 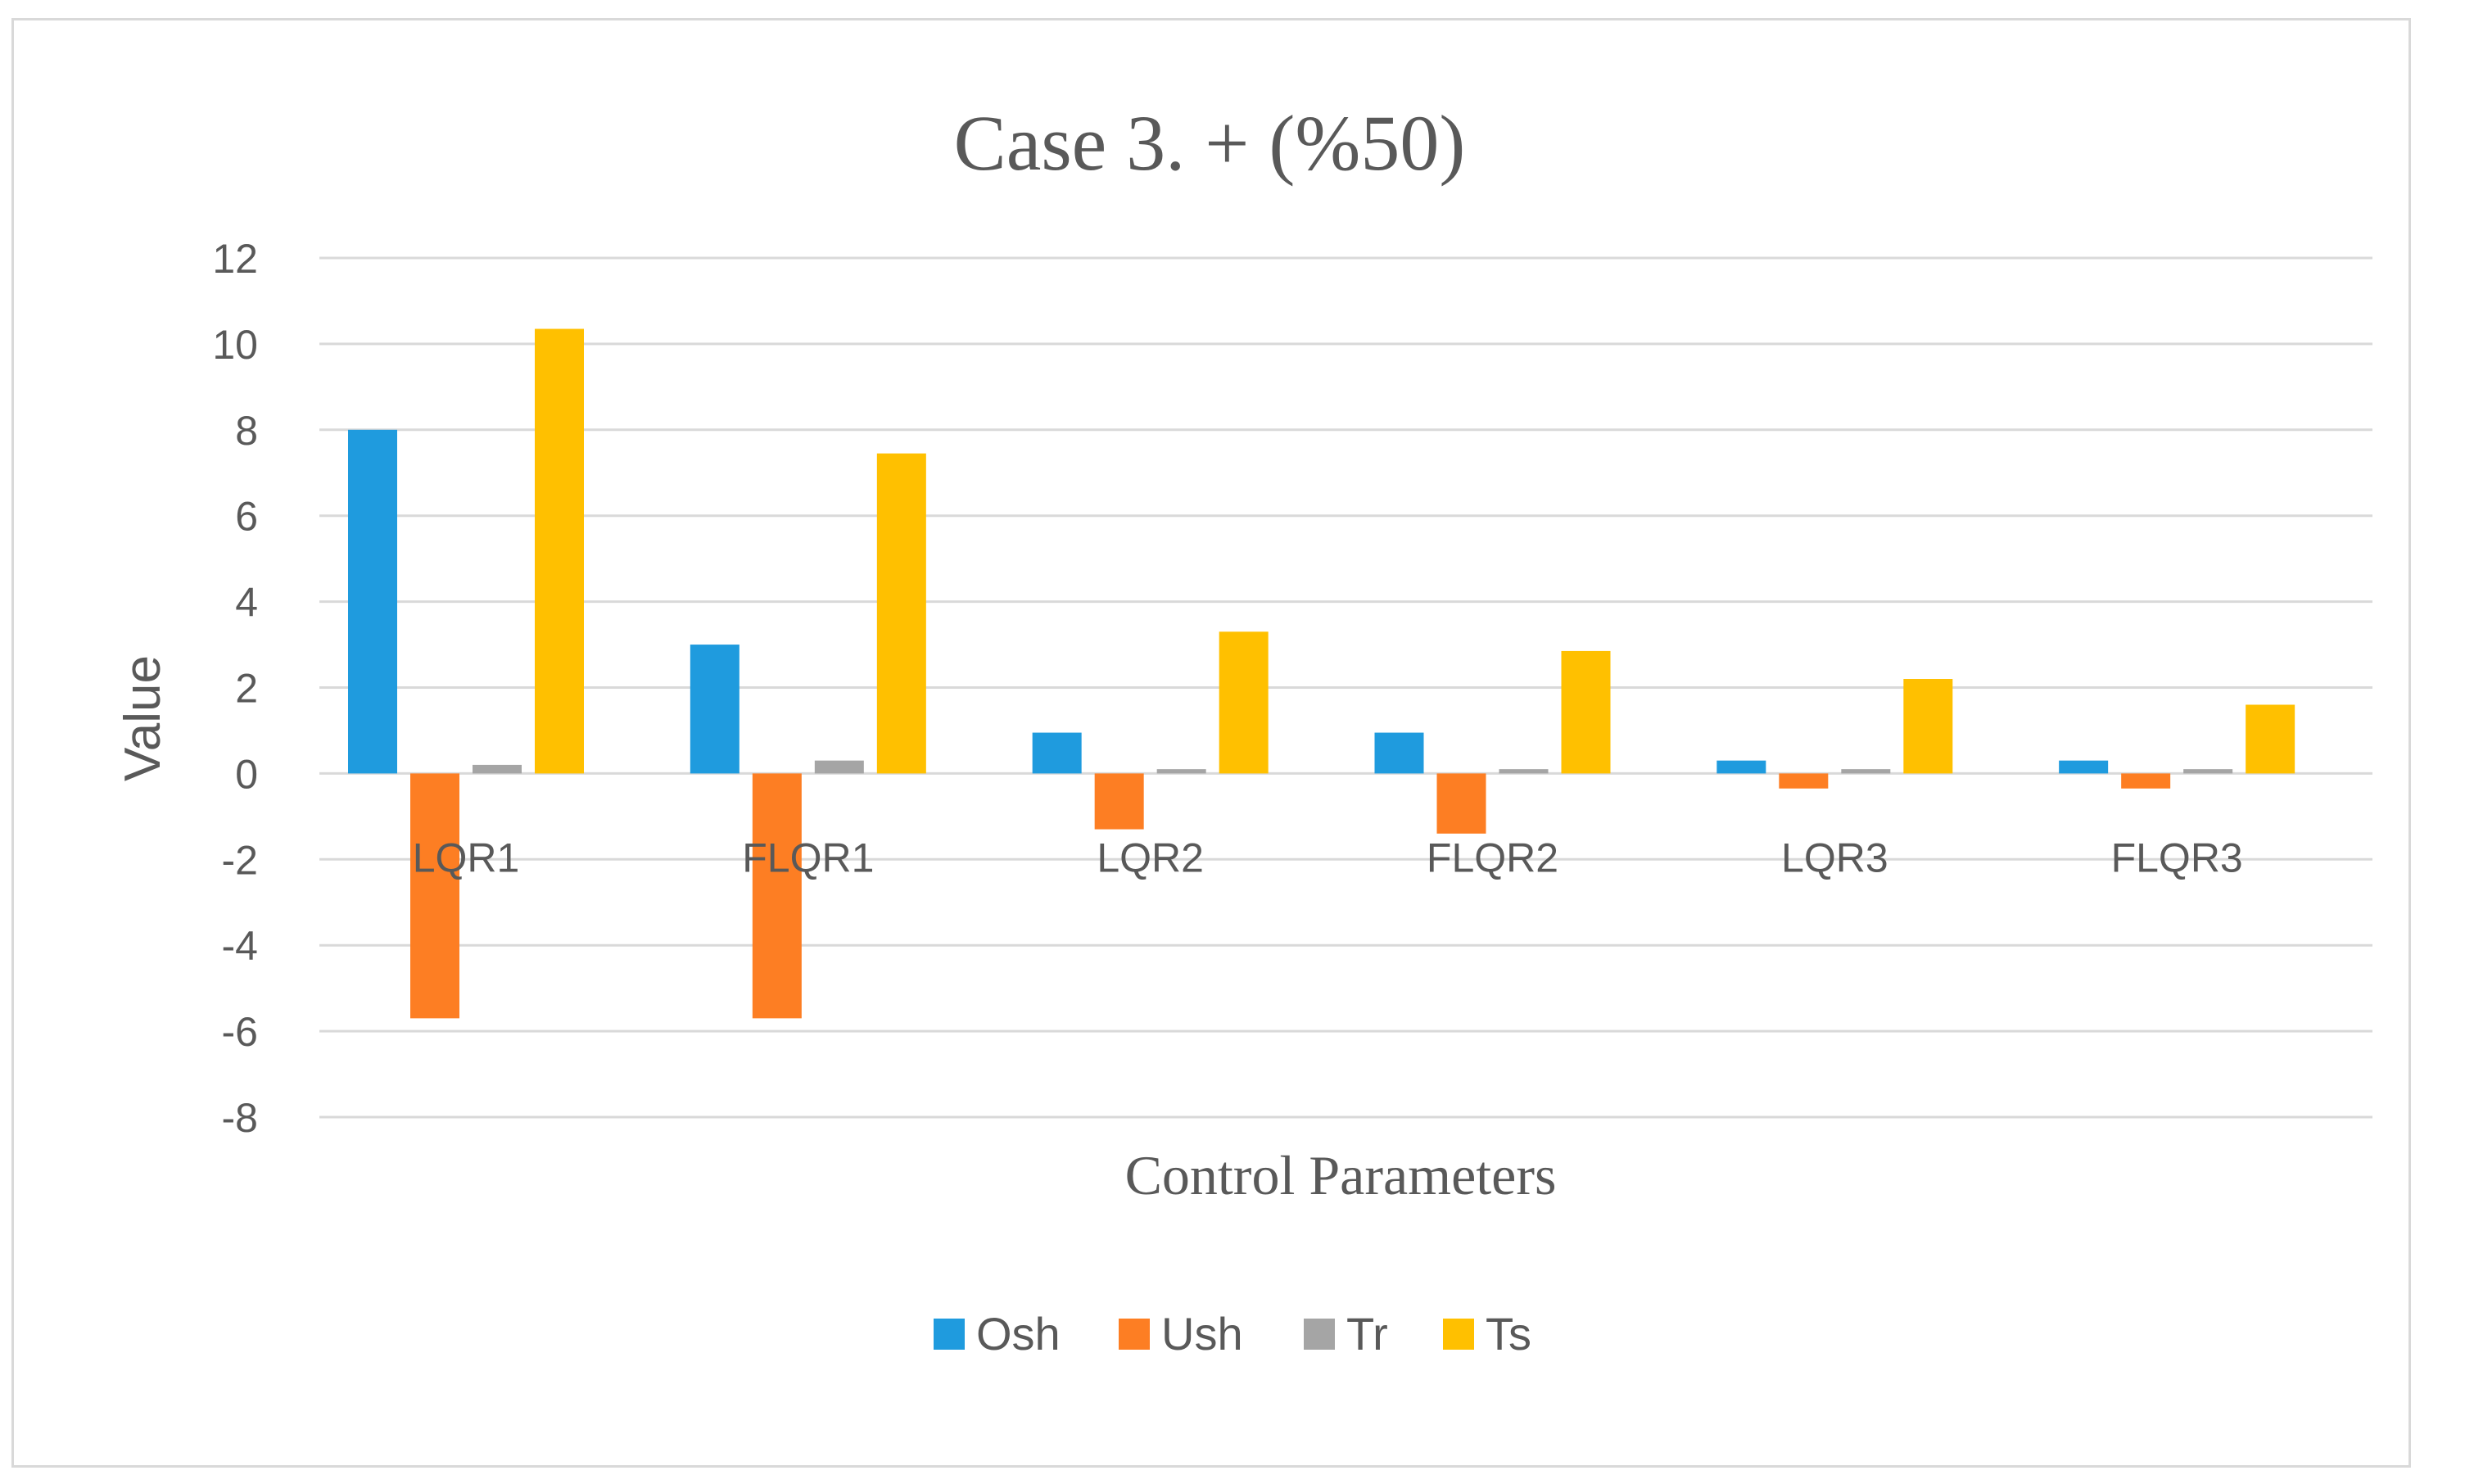 What do you see at coordinates (143, 718) in the screenshot?
I see `y-axis-title: Value` at bounding box center [143, 718].